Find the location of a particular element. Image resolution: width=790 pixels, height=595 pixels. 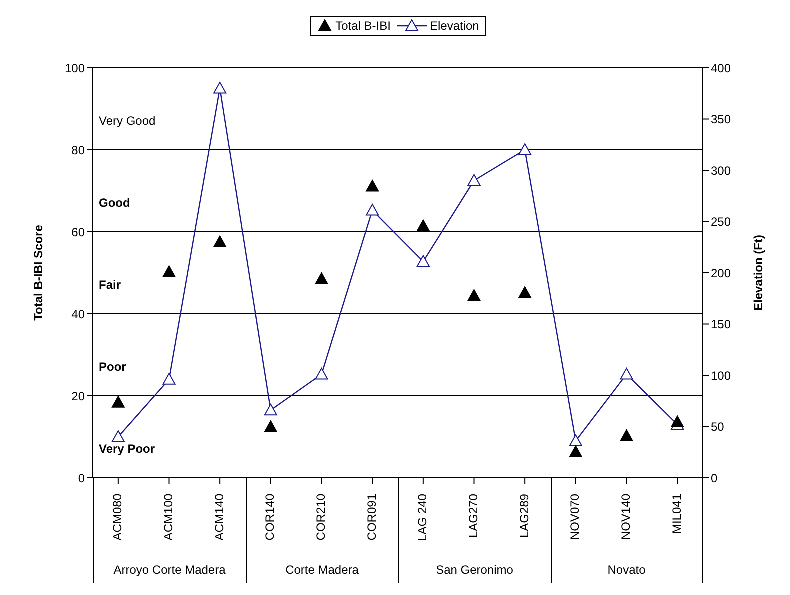

annotation: Good is located at coordinates (114, 203).